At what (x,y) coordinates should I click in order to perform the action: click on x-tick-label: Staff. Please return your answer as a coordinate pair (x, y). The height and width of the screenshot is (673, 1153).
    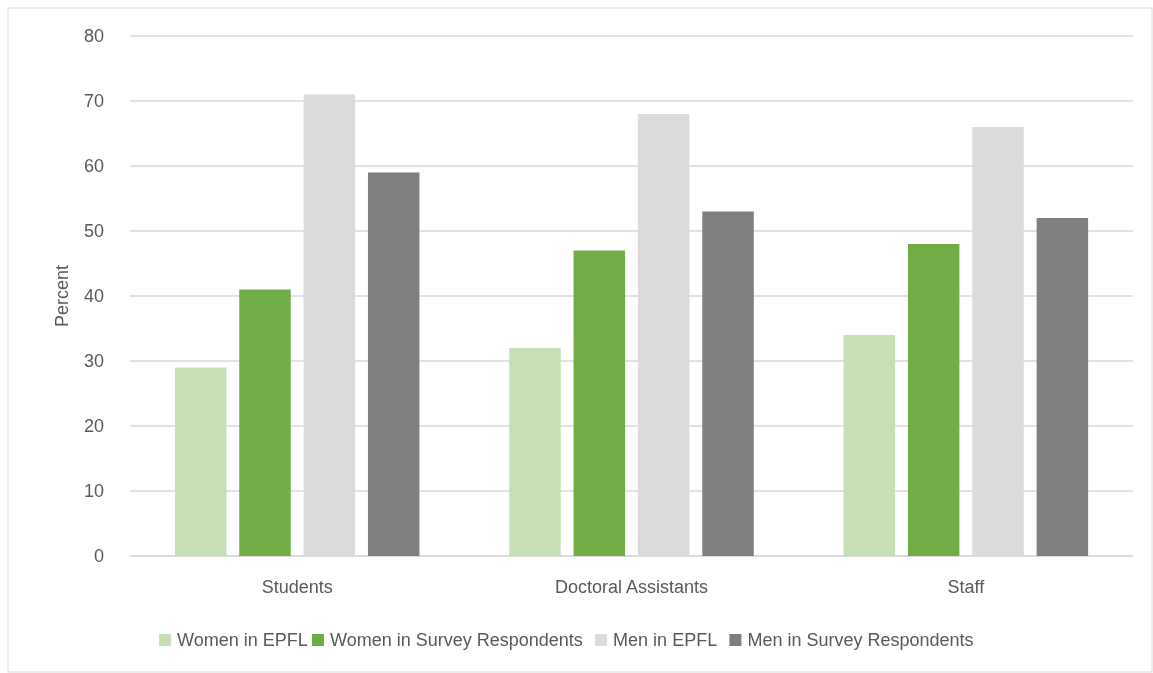
    Looking at the image, I should click on (966, 587).